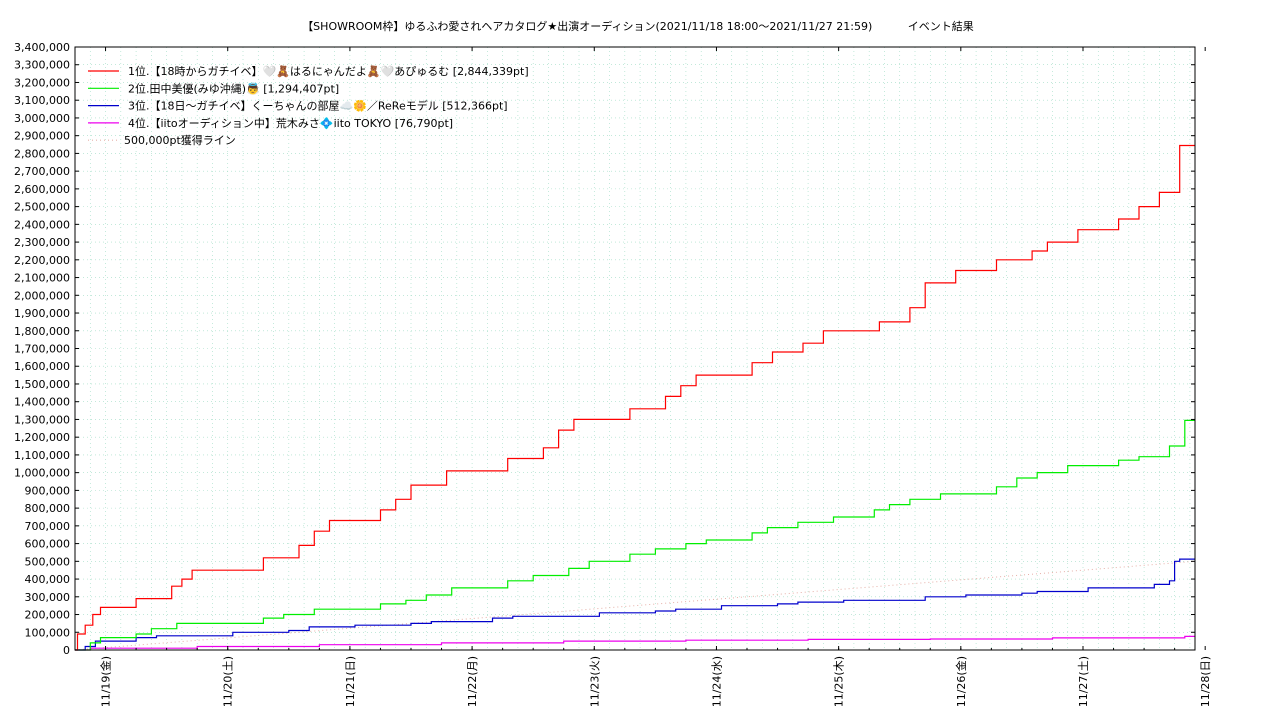 Image resolution: width=1280 pixels, height=720 pixels. I want to click on y-tick-label: 1,200,000, so click(42, 437).